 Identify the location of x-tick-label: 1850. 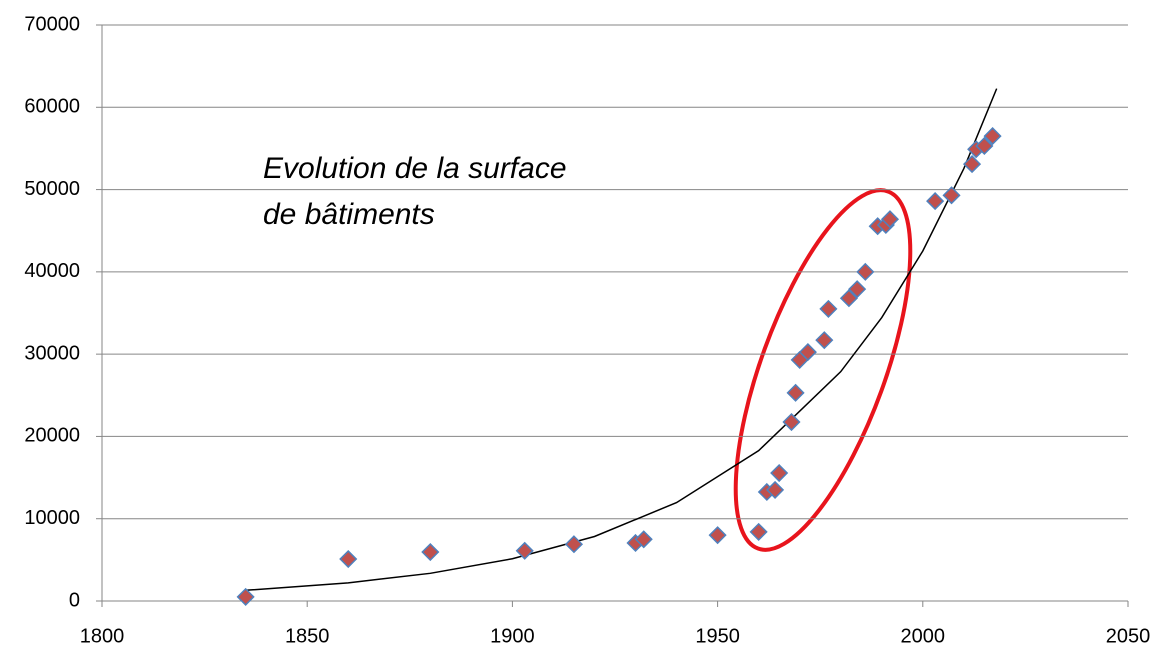
(307, 636).